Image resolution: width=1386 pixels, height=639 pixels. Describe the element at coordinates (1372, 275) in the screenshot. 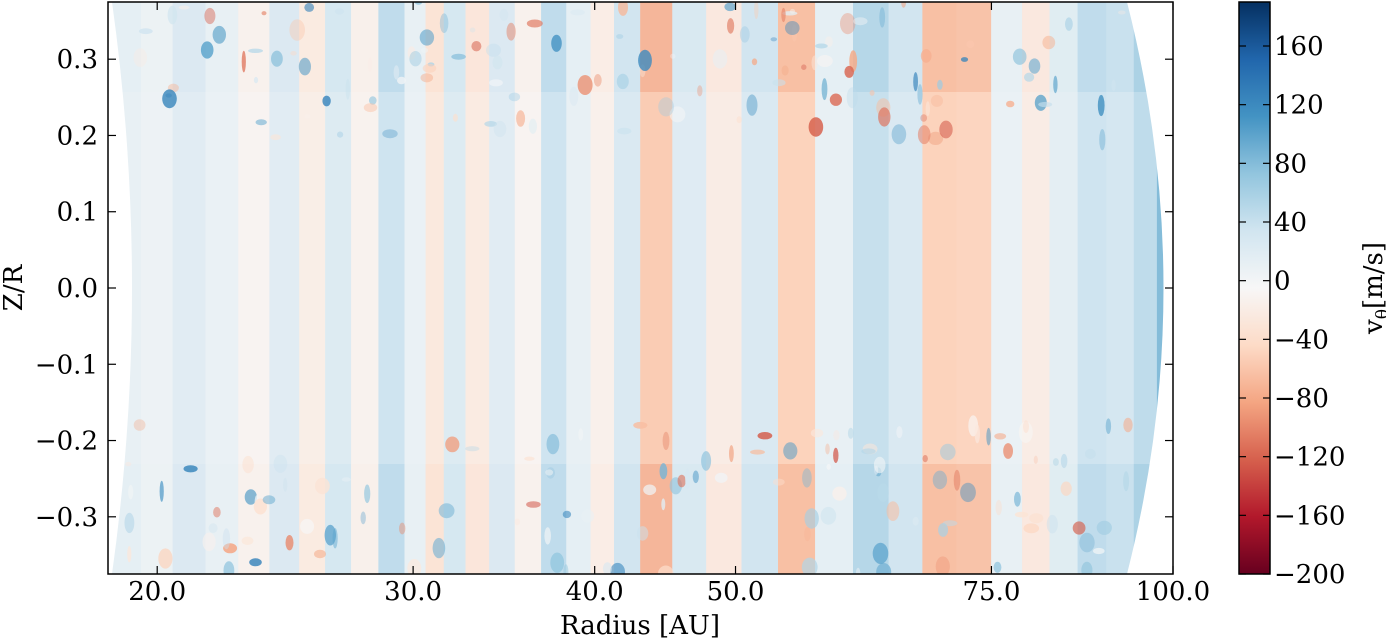

I see `colorbar-label-unit: [m/s]` at that location.